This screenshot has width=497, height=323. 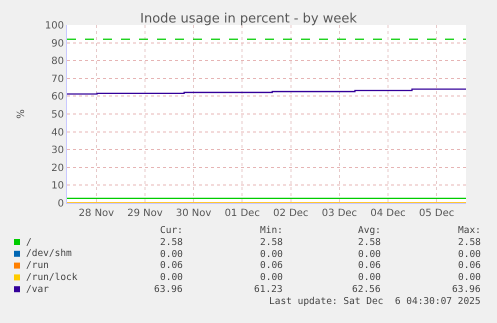 I want to click on x-tick-label: 05 Dec, so click(x=436, y=213).